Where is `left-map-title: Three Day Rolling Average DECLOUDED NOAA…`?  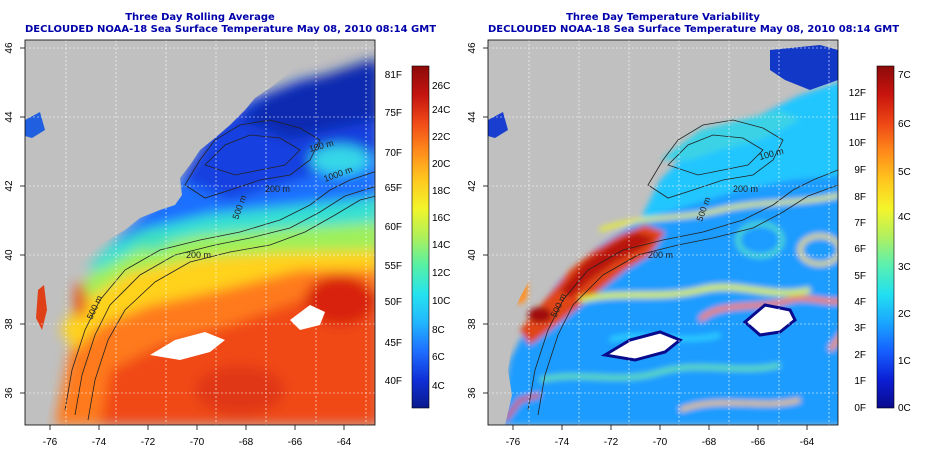 left-map-title: Three Day Rolling Average DECLOUDED NOAA… is located at coordinates (231, 24).